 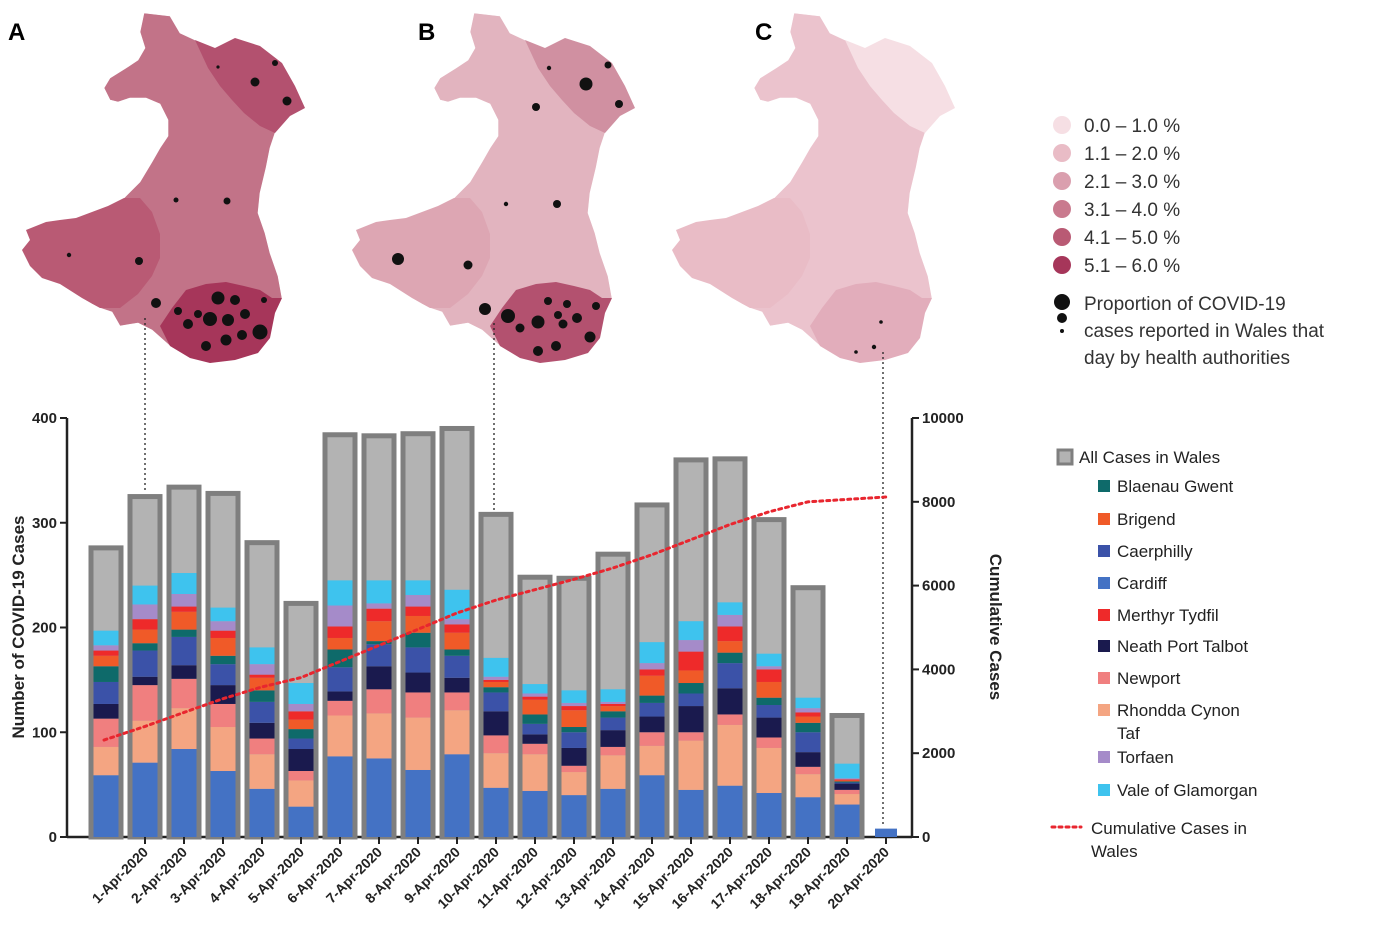 I want to click on proportion-dot-medium, so click(x=1062, y=318).